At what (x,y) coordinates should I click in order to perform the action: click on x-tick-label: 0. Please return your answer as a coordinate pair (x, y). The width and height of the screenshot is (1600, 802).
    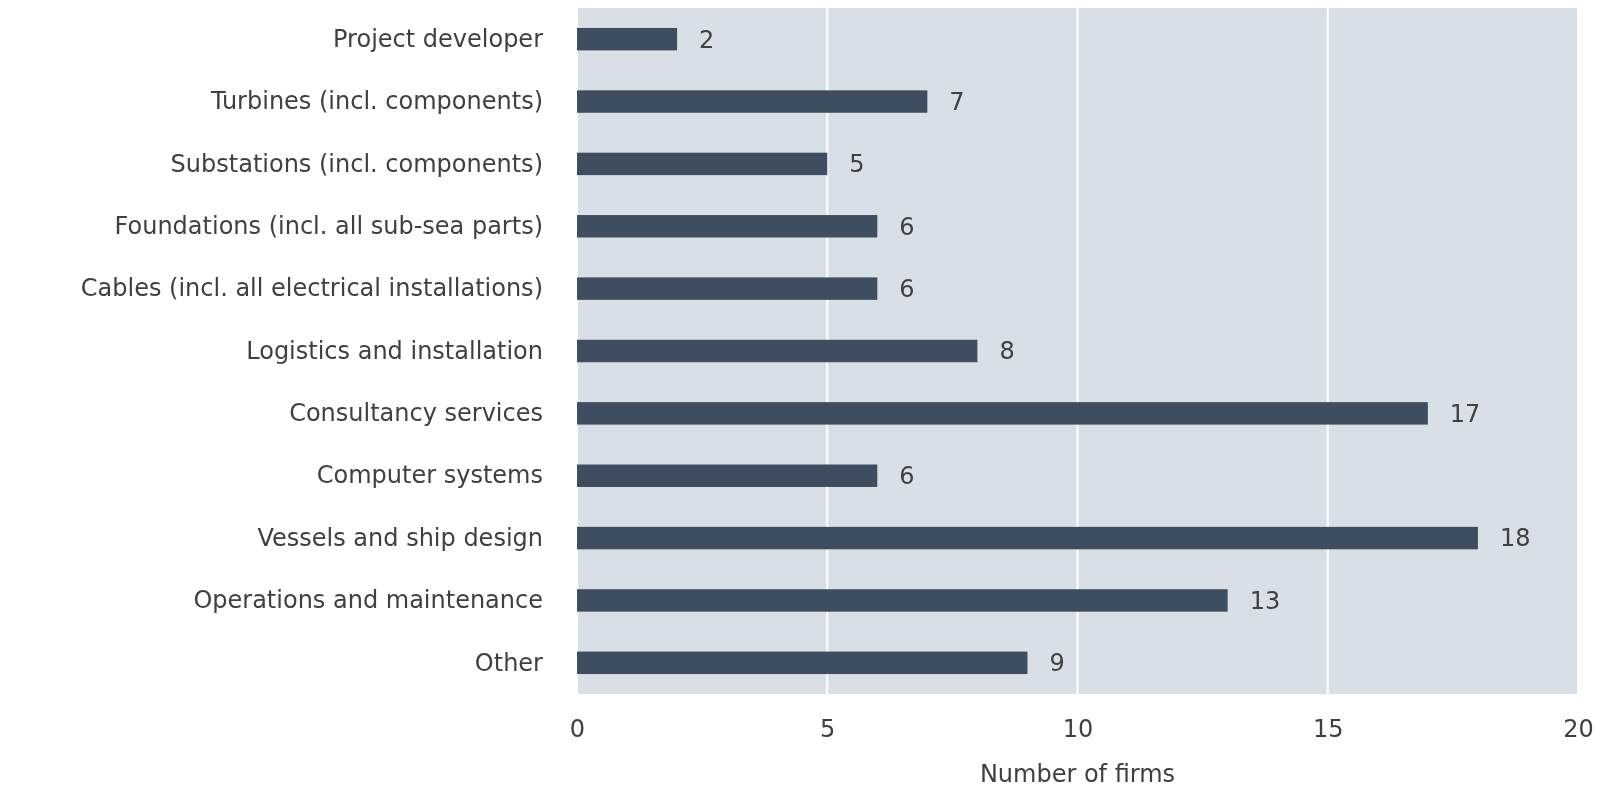
    Looking at the image, I should click on (577, 729).